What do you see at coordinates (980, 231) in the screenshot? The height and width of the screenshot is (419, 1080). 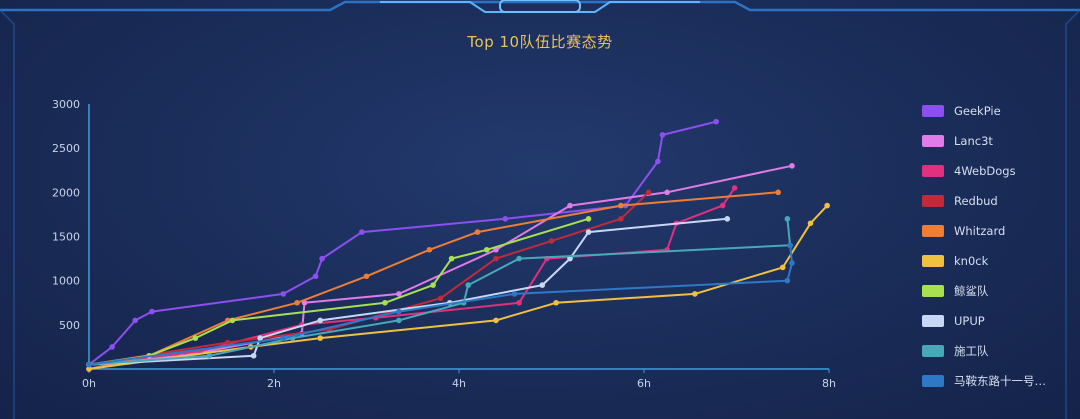 I see `legend-label: Whitzard` at bounding box center [980, 231].